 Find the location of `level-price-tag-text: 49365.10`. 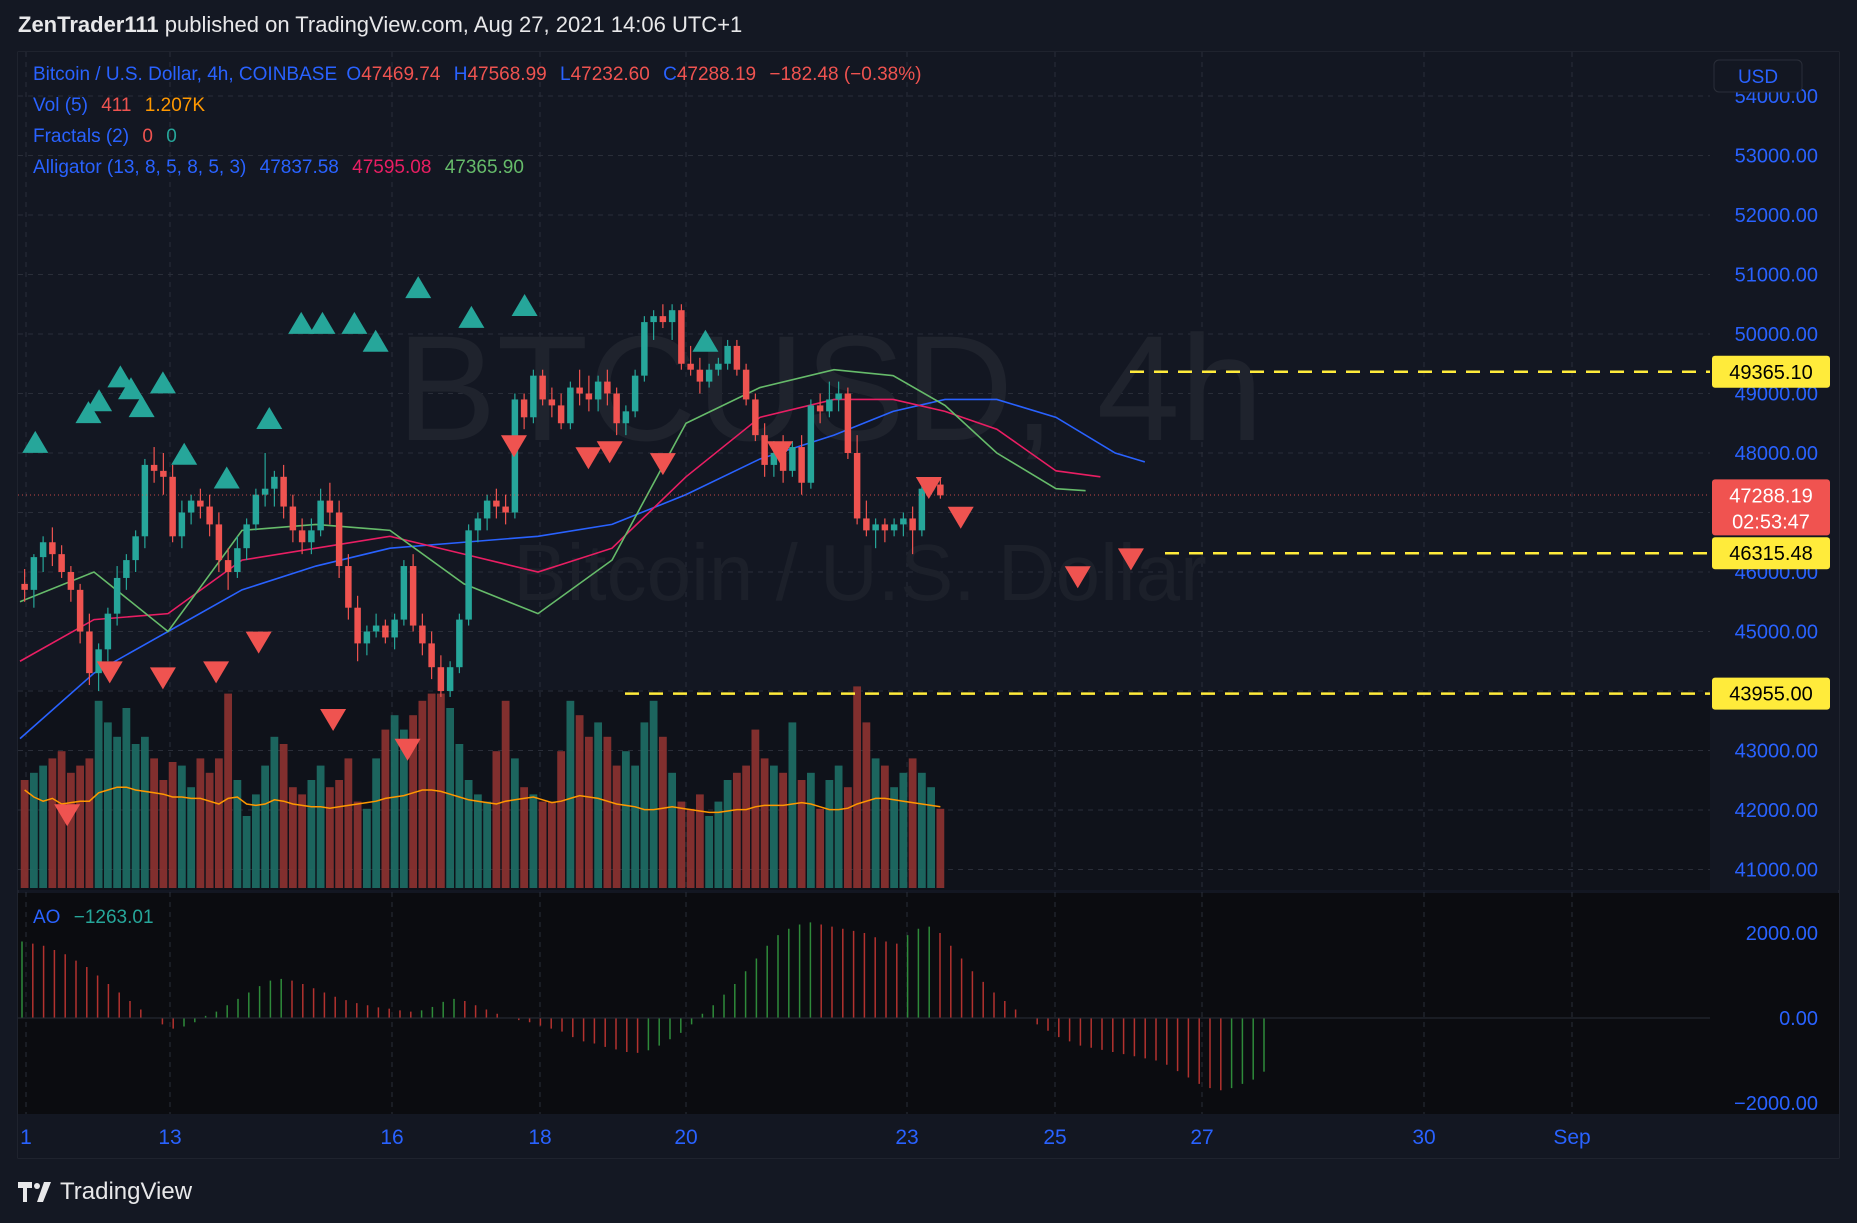

level-price-tag-text: 49365.10 is located at coordinates (1770, 373).